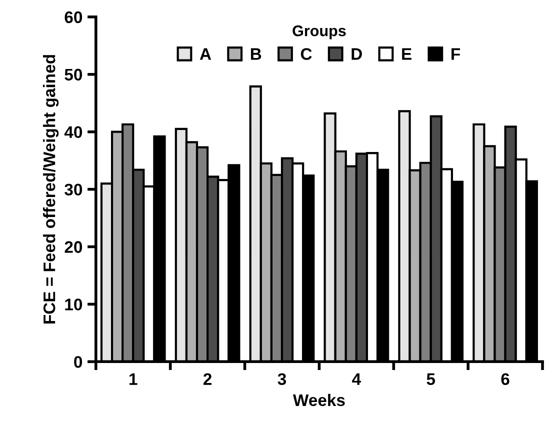 Image resolution: width=548 pixels, height=423 pixels. What do you see at coordinates (357, 54) in the screenshot?
I see `legend-label: D` at bounding box center [357, 54].